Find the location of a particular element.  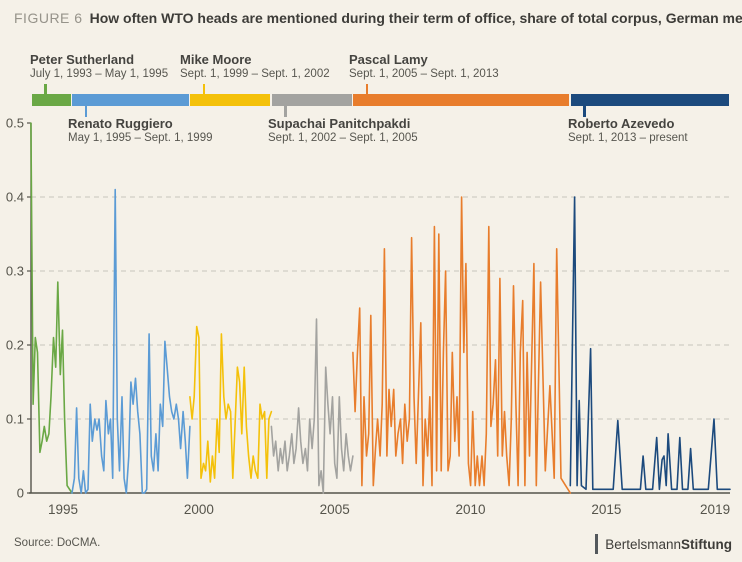

legend-person-name: Renato Ruggiero is located at coordinates (120, 123).